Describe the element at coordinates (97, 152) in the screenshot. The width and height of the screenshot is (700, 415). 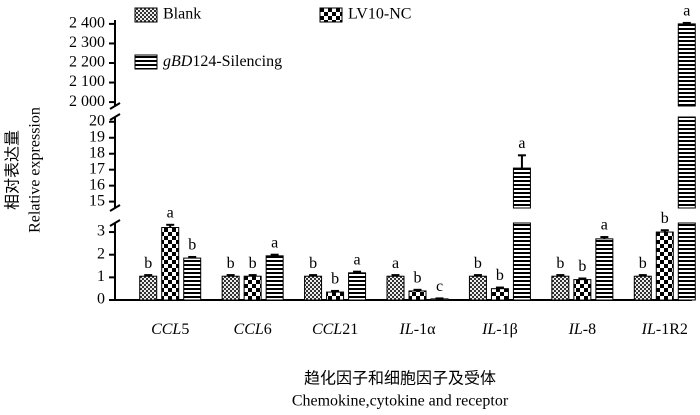
I see `y-tick-label: 18` at that location.